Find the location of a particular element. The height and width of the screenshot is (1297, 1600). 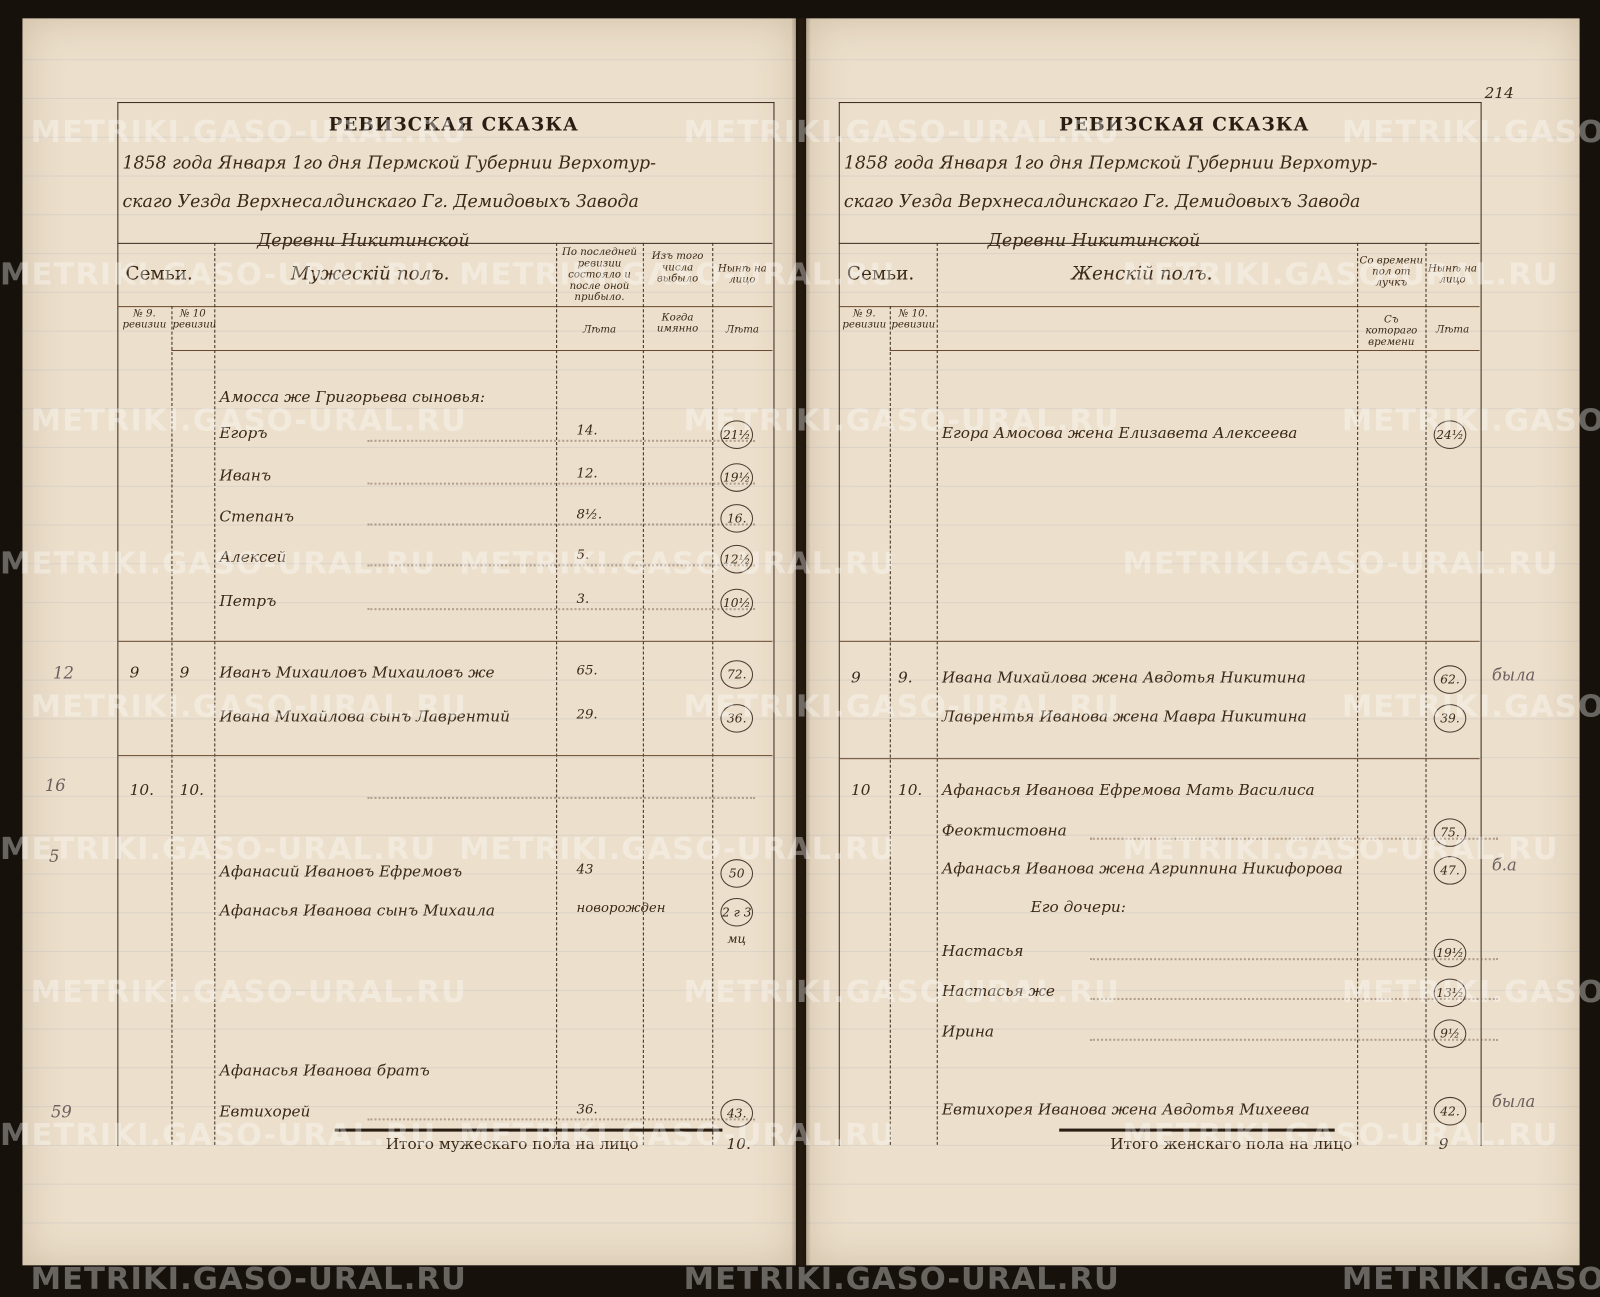

column-header-years: Лѣта is located at coordinates (1452, 330).